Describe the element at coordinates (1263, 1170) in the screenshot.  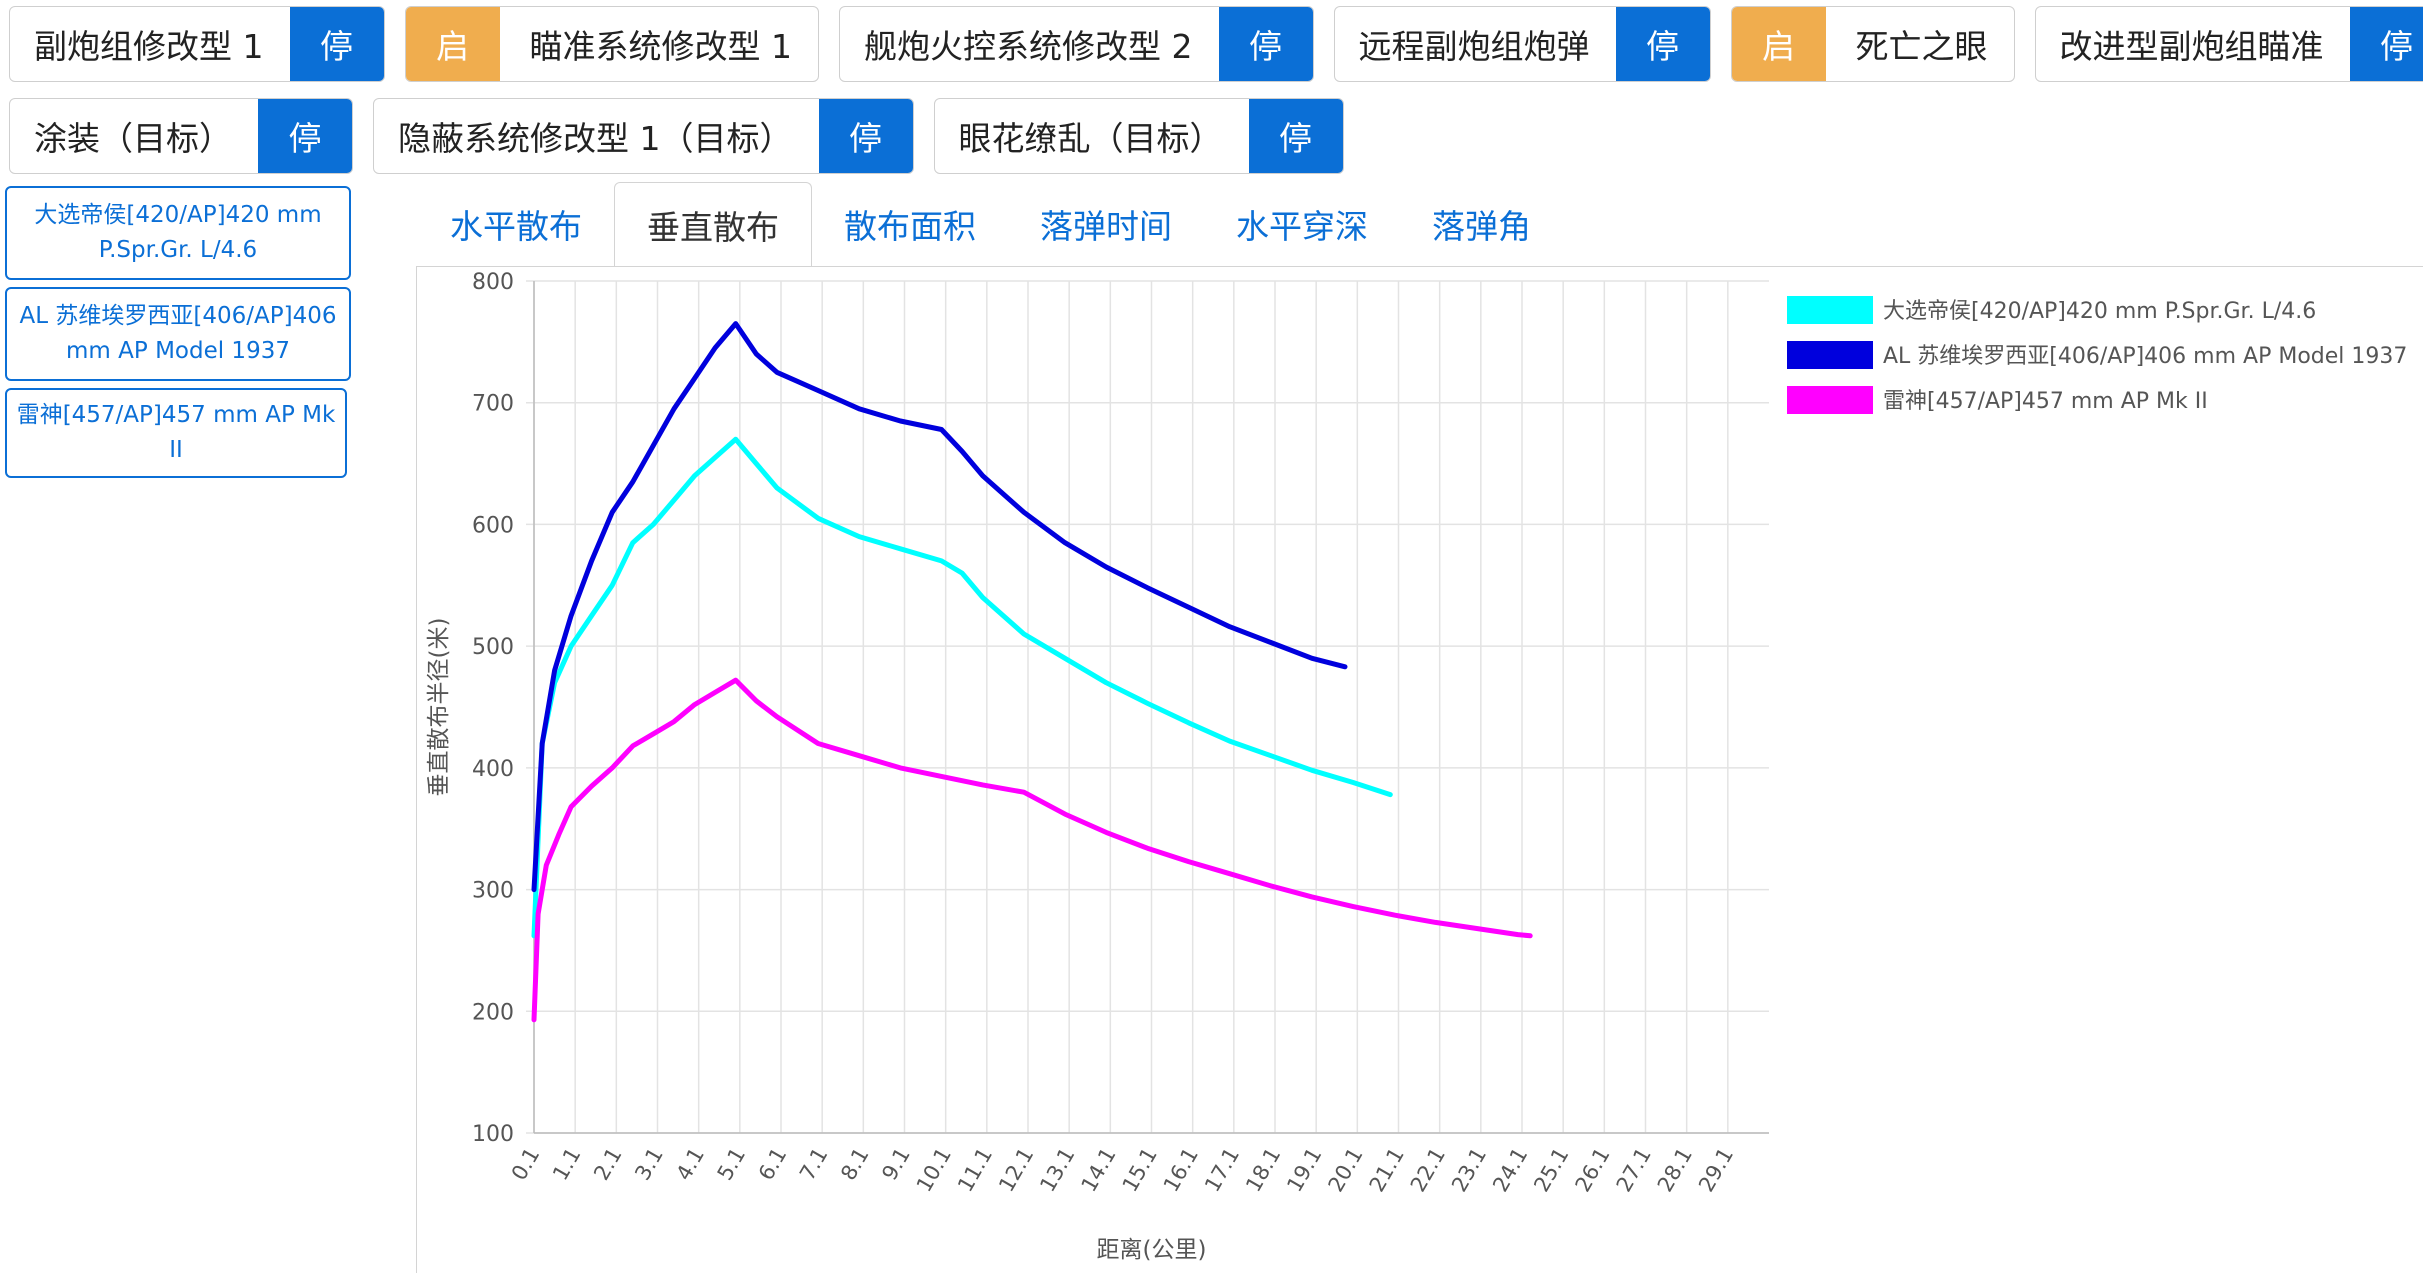
I see `x-tick-label: 18.1` at that location.